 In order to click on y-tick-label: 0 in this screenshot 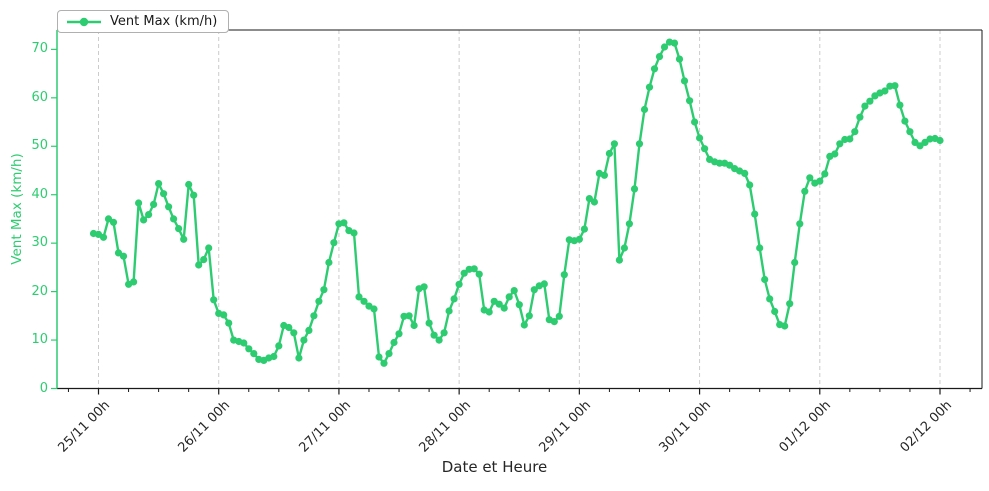, I will do `click(43, 388)`.